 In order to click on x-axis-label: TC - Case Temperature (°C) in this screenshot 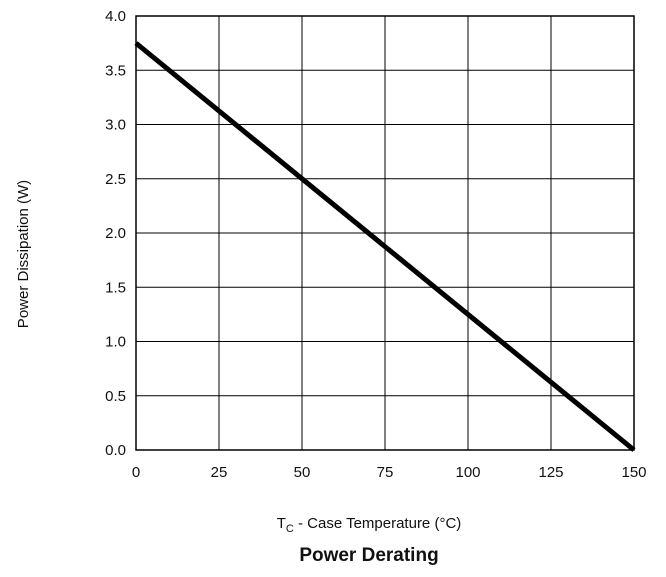, I will do `click(369, 525)`.